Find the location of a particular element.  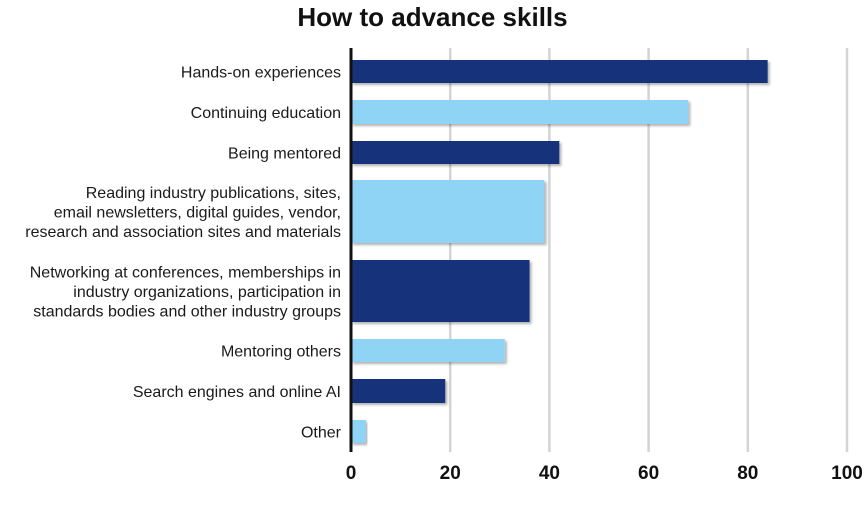

category-label: Continuing education is located at coordinates (266, 113).